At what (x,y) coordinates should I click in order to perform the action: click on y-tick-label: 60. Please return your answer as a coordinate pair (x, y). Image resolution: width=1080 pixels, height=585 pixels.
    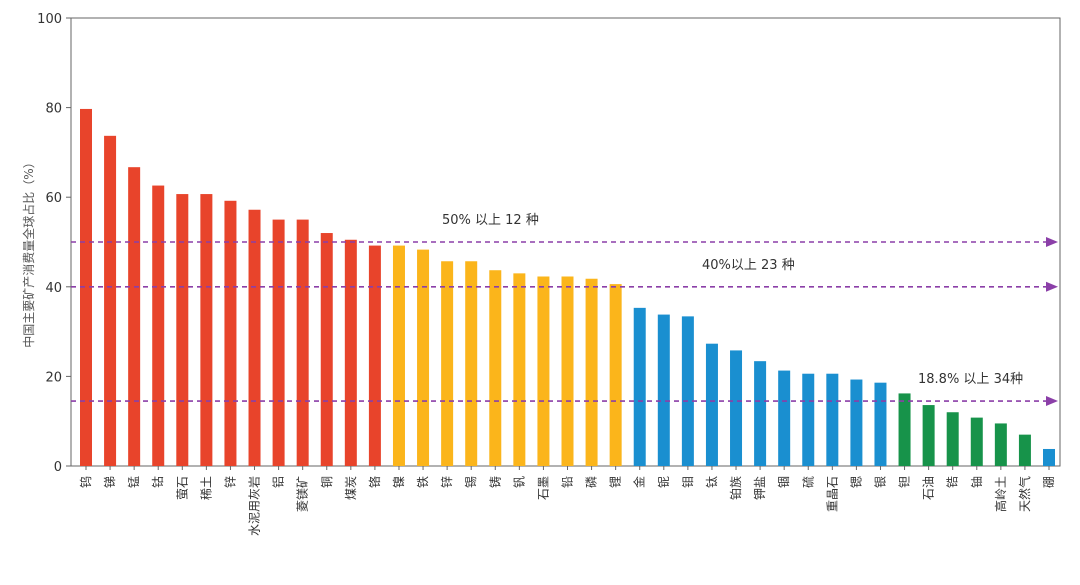
    Looking at the image, I should click on (53, 198).